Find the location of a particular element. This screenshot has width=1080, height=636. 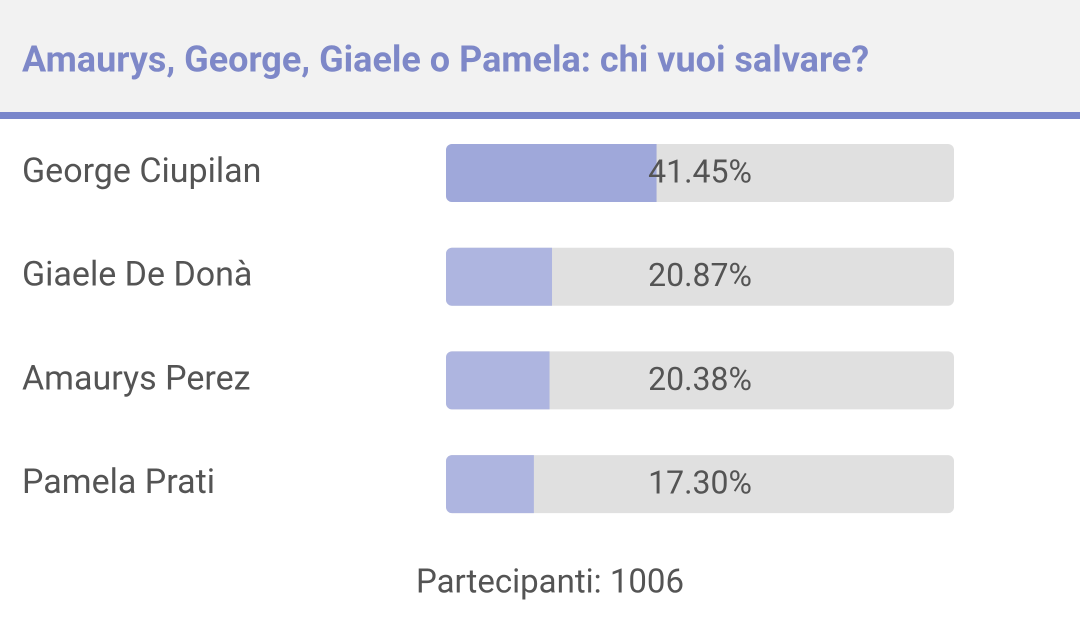

value-label: 41.45% is located at coordinates (700, 171).